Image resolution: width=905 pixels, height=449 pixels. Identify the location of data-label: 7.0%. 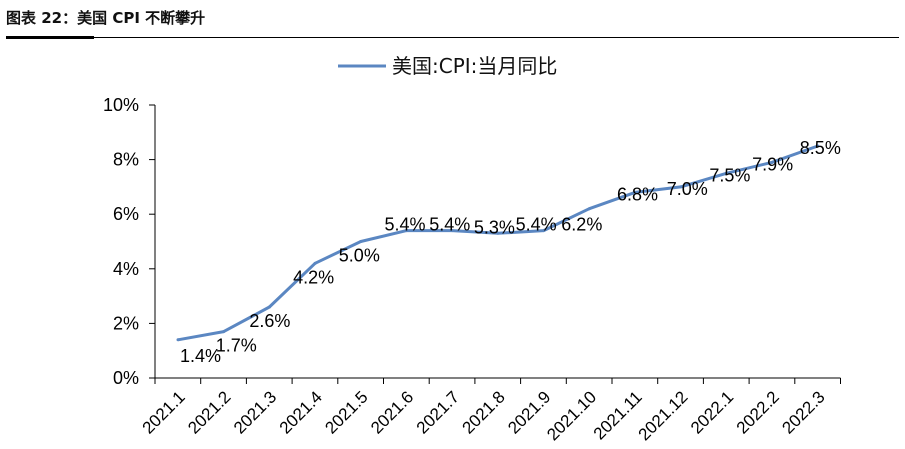
(687, 189).